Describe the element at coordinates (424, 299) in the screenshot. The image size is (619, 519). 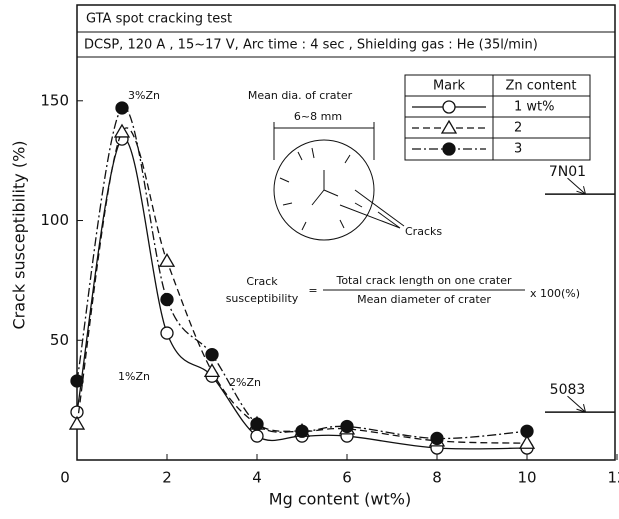
I see `formula-denominator: Mean diameter of crater` at that location.